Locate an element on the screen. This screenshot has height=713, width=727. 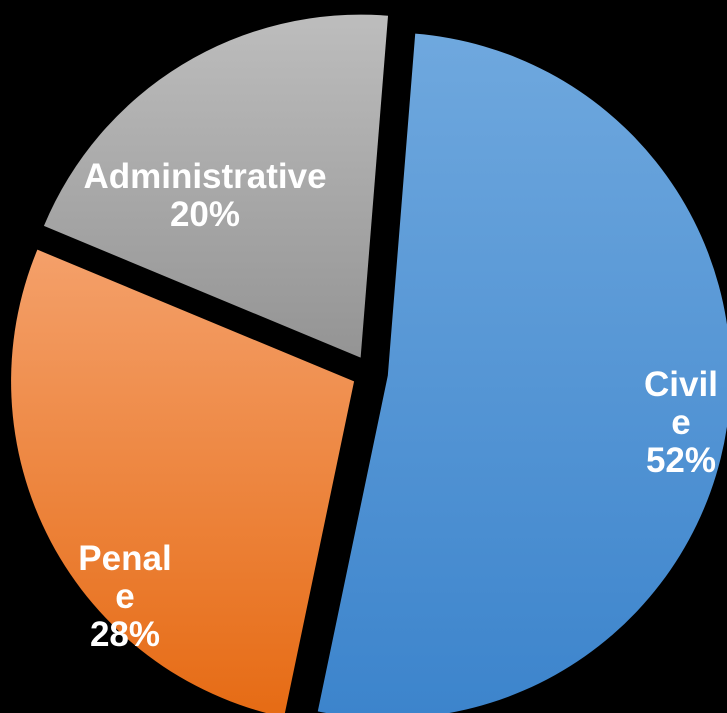
slice-value-penale: 28% is located at coordinates (125, 634).